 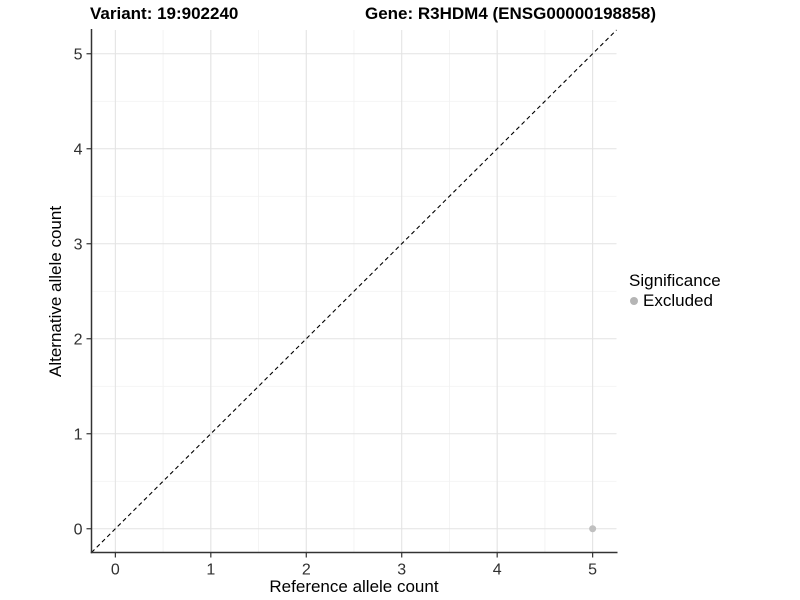 I want to click on legend-item-excluded: Excluded, so click(x=675, y=300).